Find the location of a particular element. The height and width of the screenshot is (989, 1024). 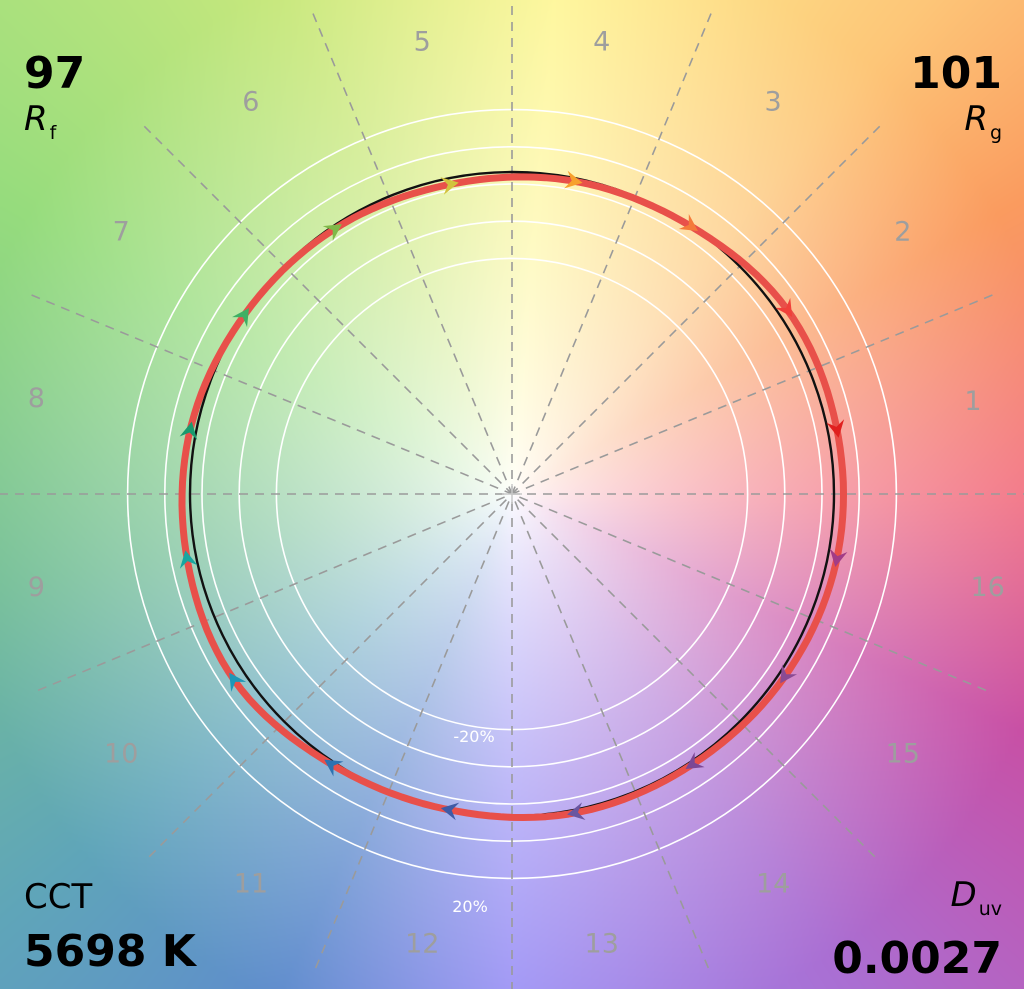

cct-value: 5698 K is located at coordinates (110, 951).